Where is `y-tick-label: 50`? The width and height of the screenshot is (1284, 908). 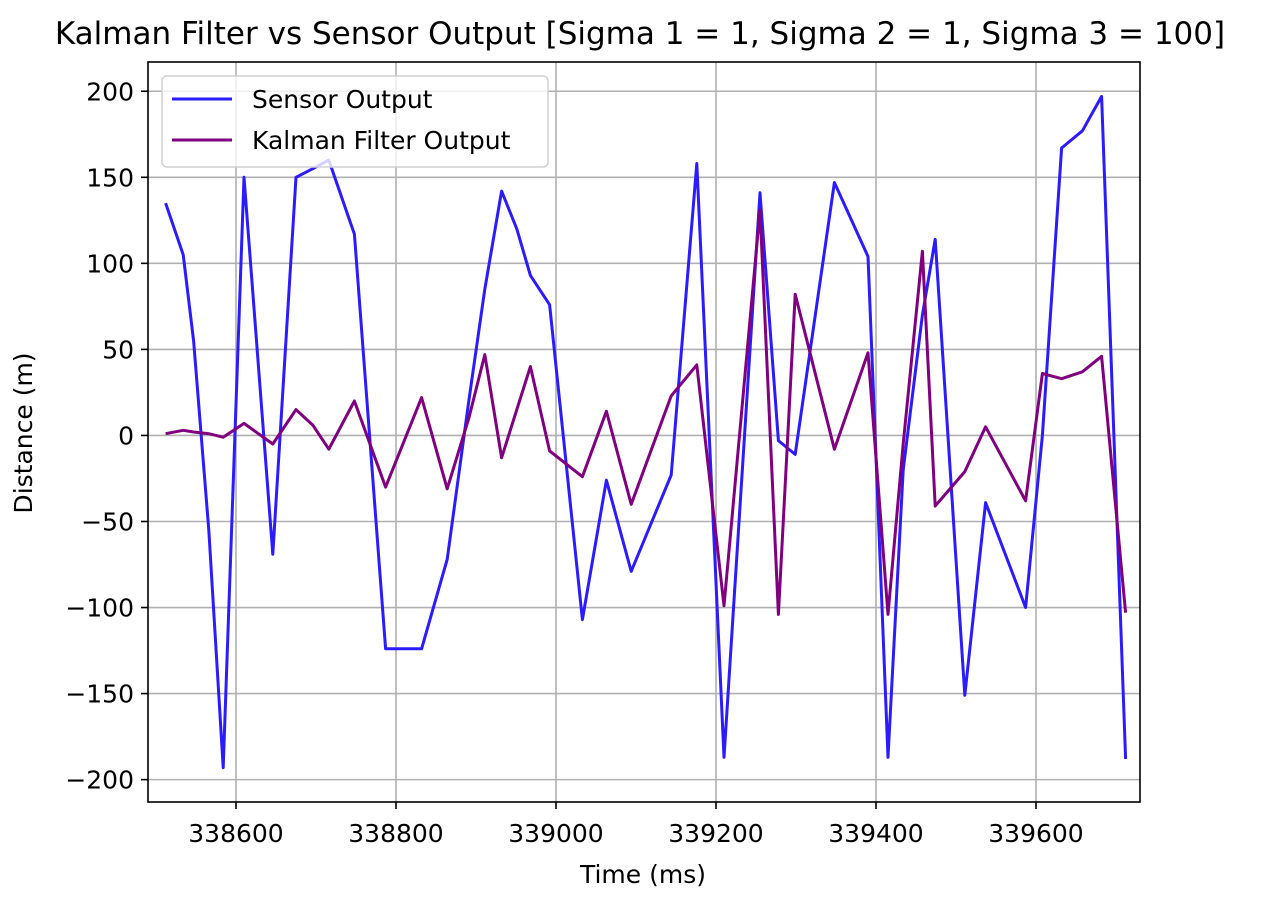
y-tick-label: 50 is located at coordinates (118, 349).